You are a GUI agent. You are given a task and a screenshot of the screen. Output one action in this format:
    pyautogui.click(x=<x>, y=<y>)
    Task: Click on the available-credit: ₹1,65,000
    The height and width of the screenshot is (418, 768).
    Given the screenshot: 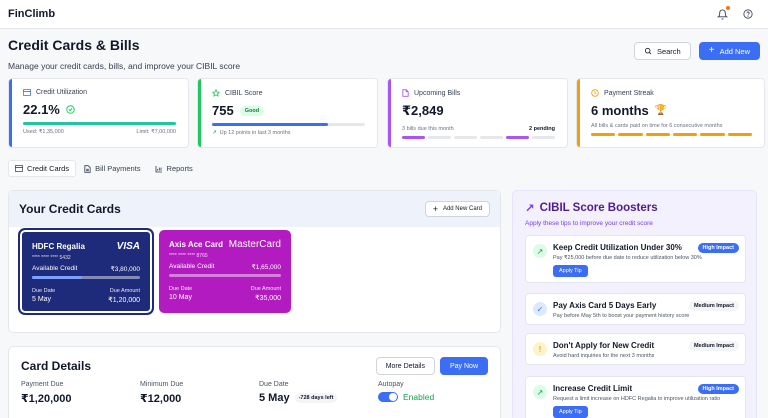 What is the action you would take?
    pyautogui.click(x=266, y=267)
    